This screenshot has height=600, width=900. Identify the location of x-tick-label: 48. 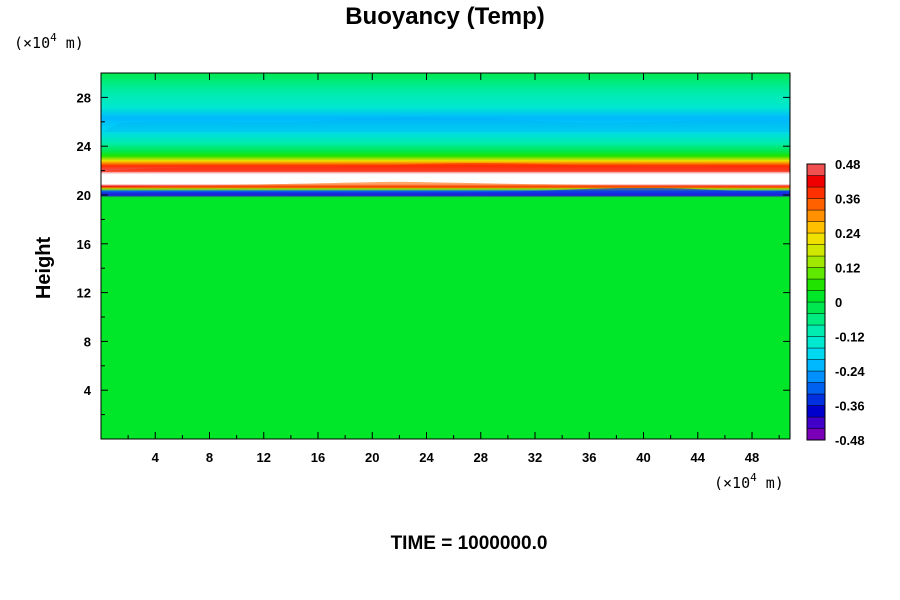
(752, 457).